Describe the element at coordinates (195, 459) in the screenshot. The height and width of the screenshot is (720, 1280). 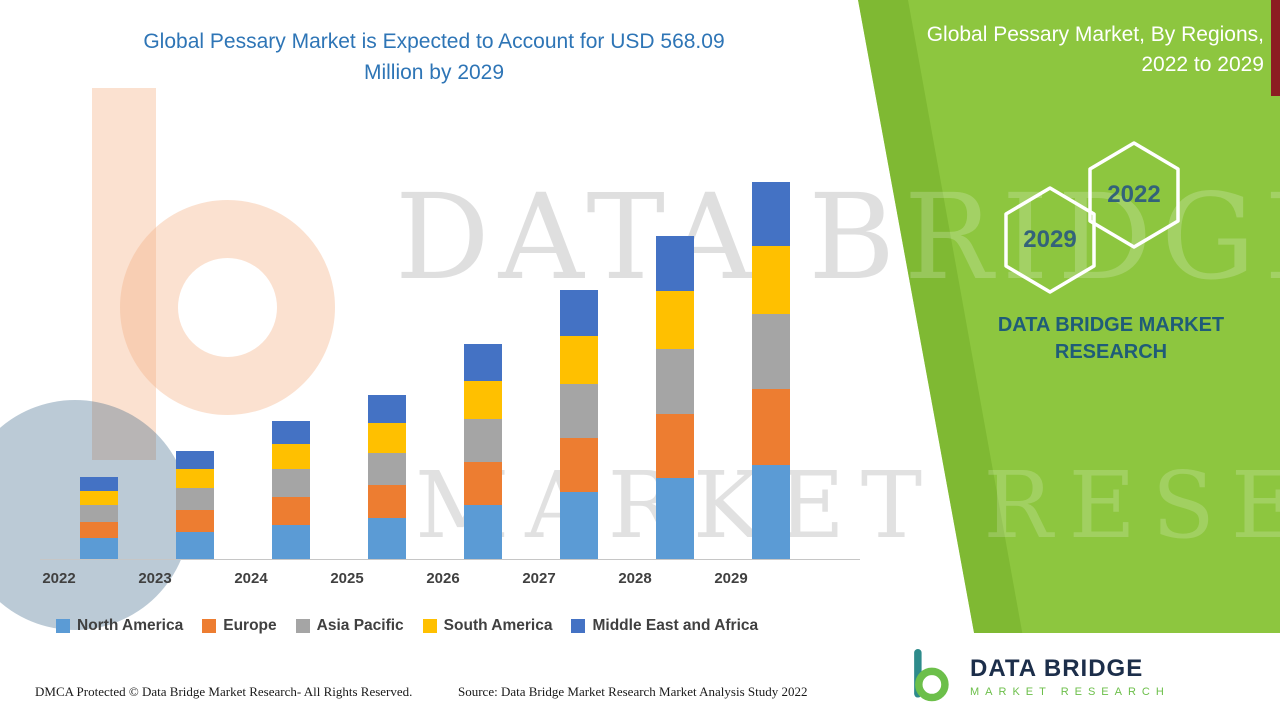
I see `bar-segment-2023-middle-east-and-africa` at that location.